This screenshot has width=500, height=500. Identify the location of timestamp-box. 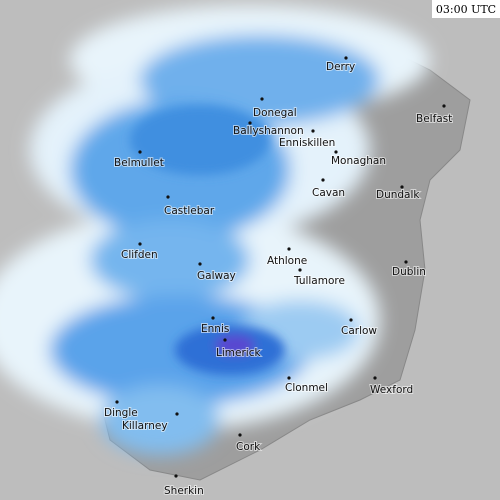
(466, 9).